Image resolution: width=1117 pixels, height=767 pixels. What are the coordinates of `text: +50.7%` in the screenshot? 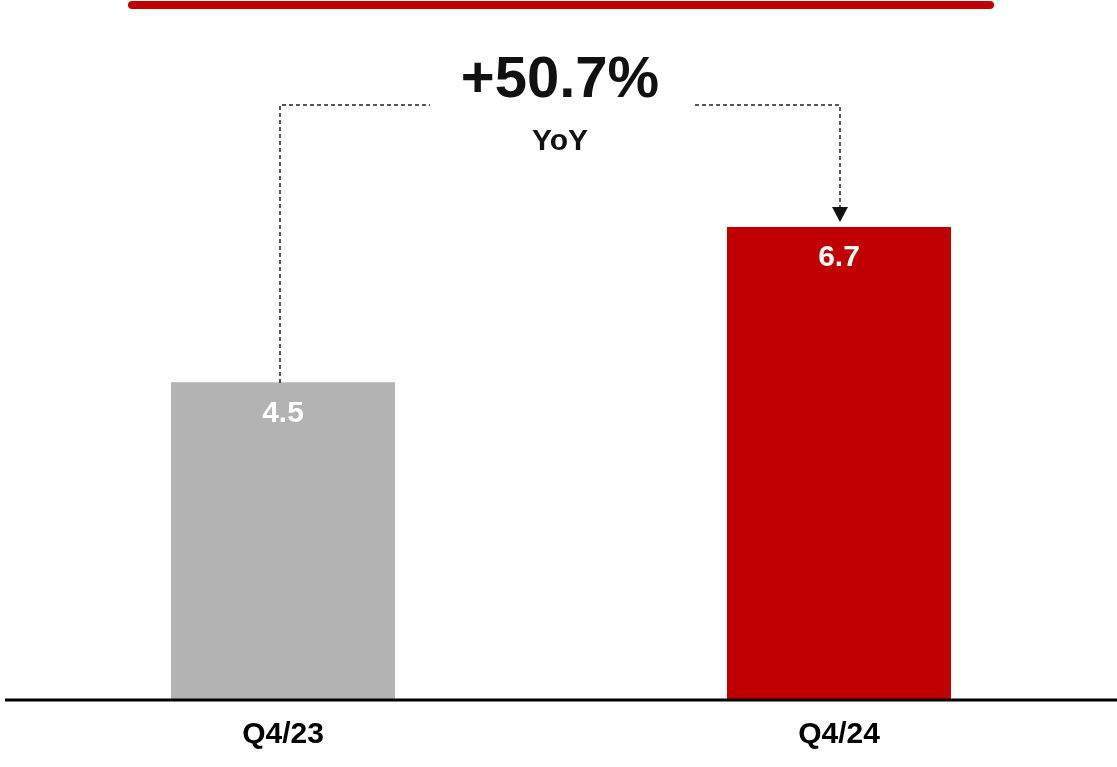 It's located at (560, 77).